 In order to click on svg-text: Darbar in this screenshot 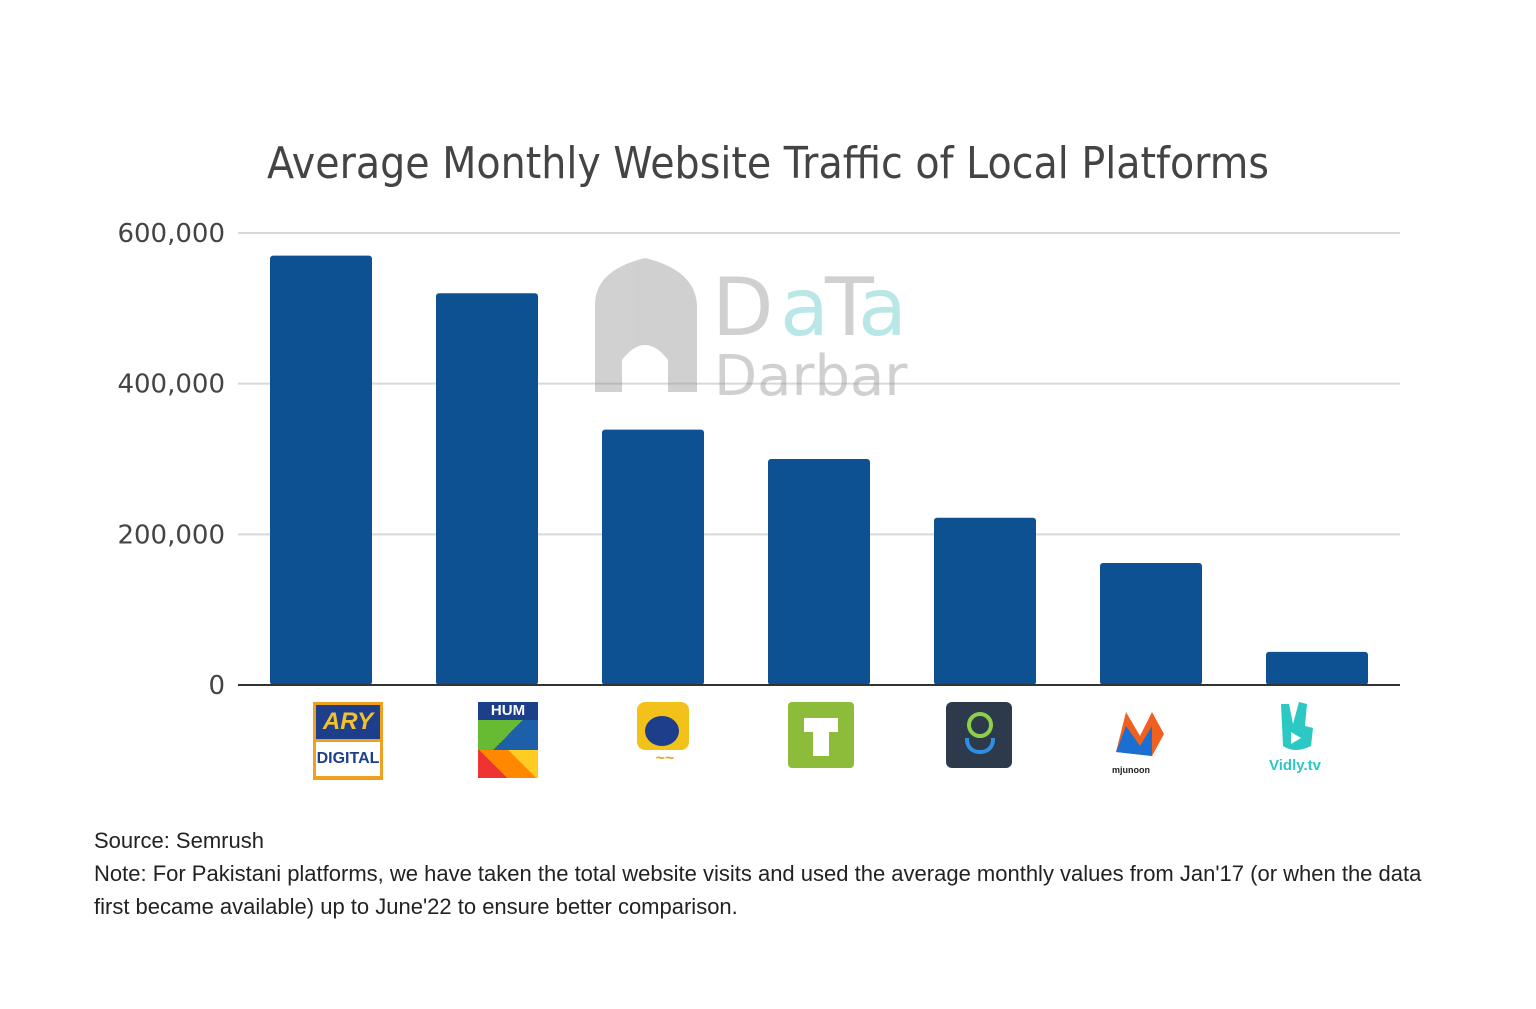, I will do `click(811, 376)`.